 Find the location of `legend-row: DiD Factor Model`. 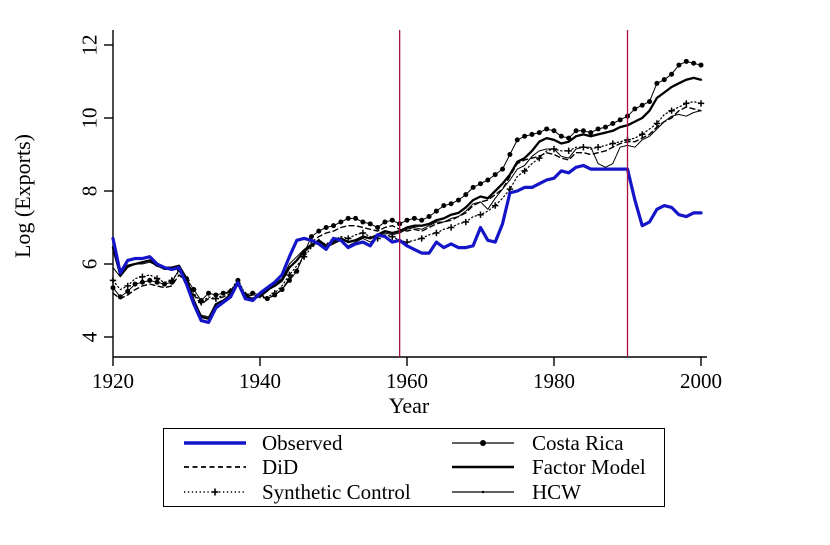

legend-row: DiD Factor Model is located at coordinates (423, 467).